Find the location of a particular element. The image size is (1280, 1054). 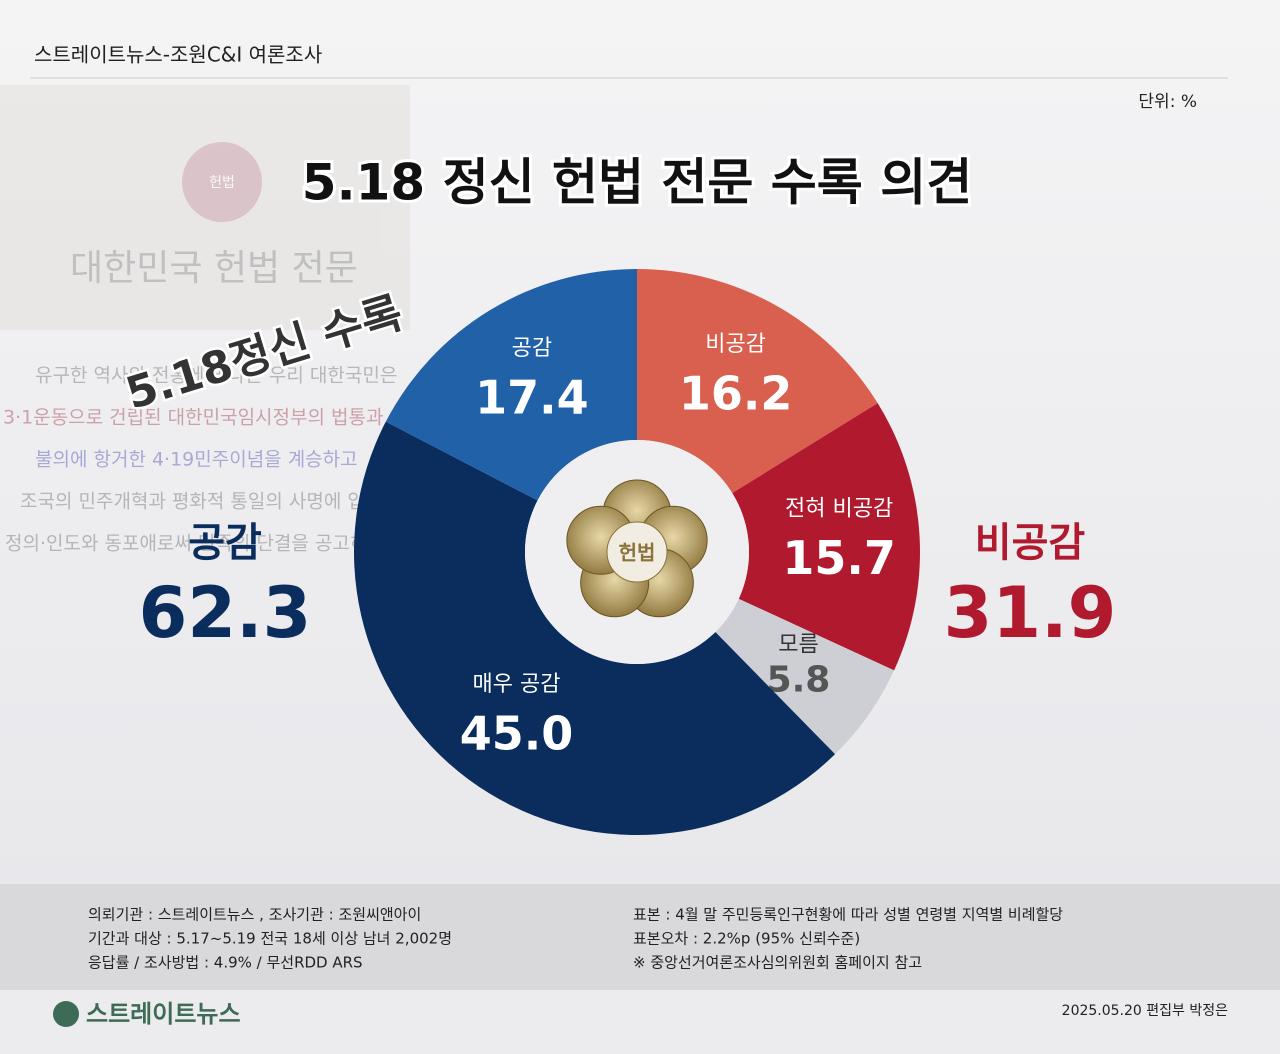

center-label: 헌법 is located at coordinates (637, 553).